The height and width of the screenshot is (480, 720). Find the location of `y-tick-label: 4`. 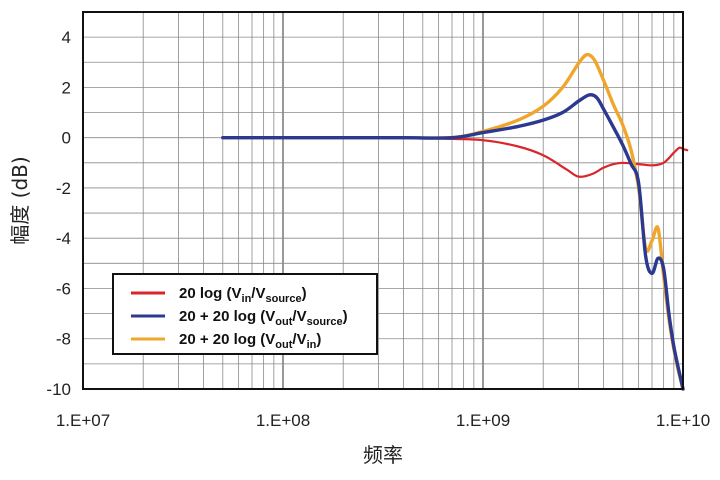

y-tick-label: 4 is located at coordinates (66, 37).